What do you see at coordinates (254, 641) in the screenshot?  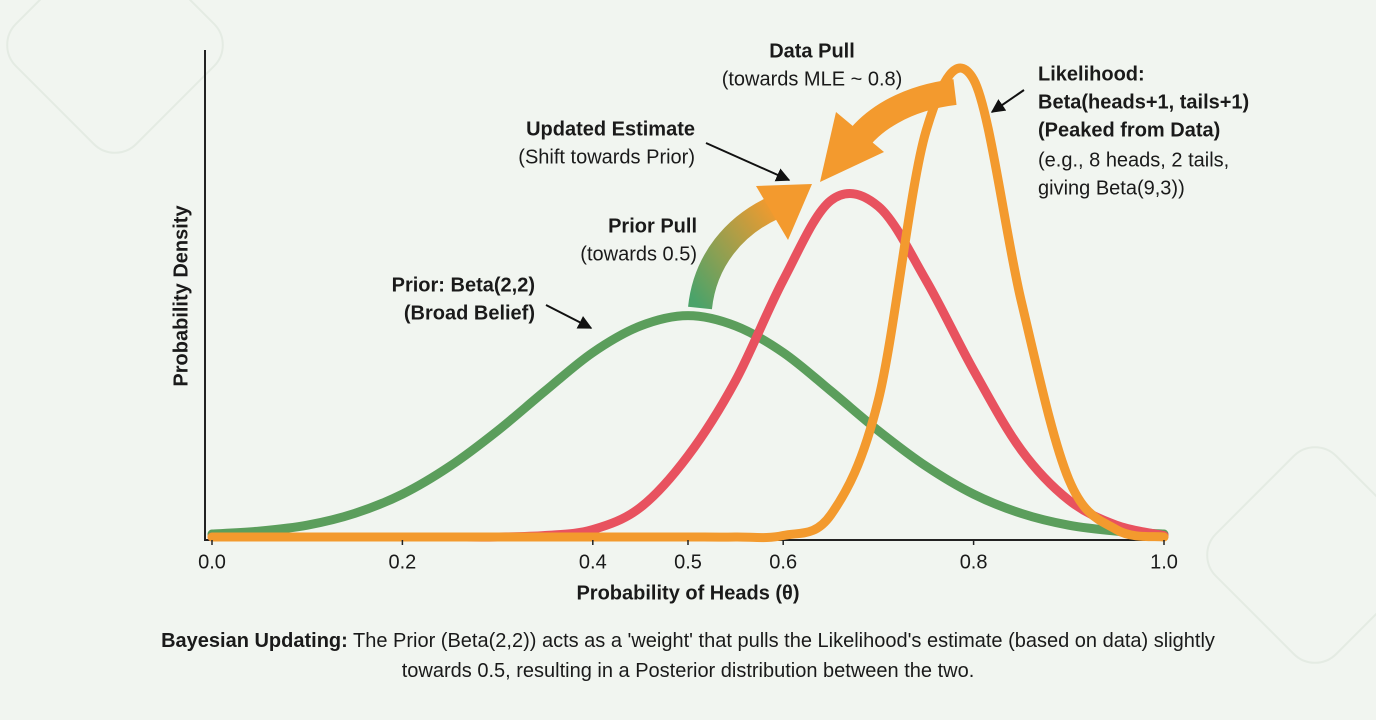 I see `caption-lead: Bayesian Updating:` at bounding box center [254, 641].